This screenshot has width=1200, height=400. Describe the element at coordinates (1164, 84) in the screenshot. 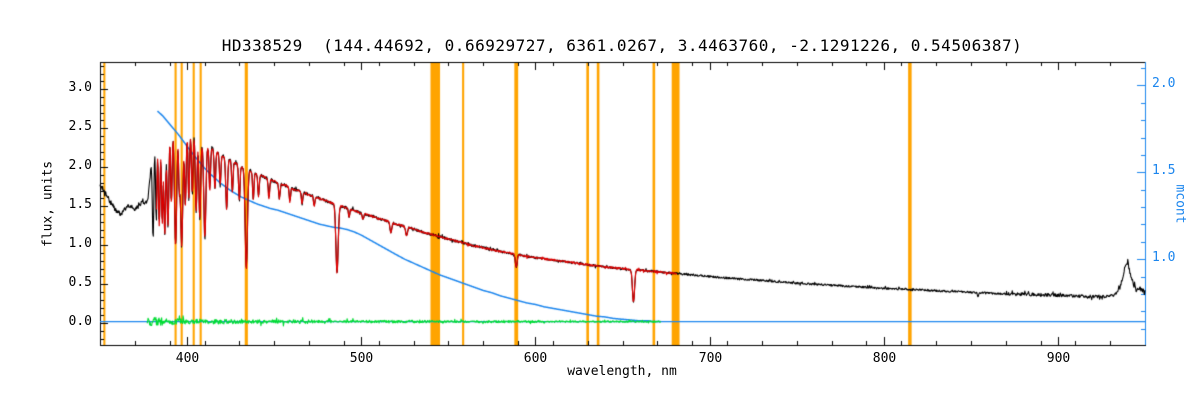

I see `y-tick-label-right: 2.0` at that location.